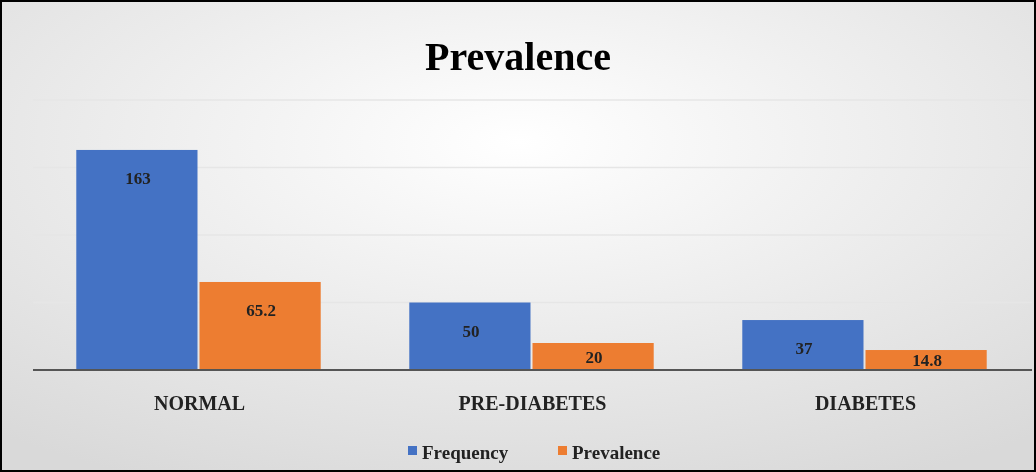 This screenshot has height=472, width=1036. I want to click on x-tick-label: DIABETES, so click(865, 403).